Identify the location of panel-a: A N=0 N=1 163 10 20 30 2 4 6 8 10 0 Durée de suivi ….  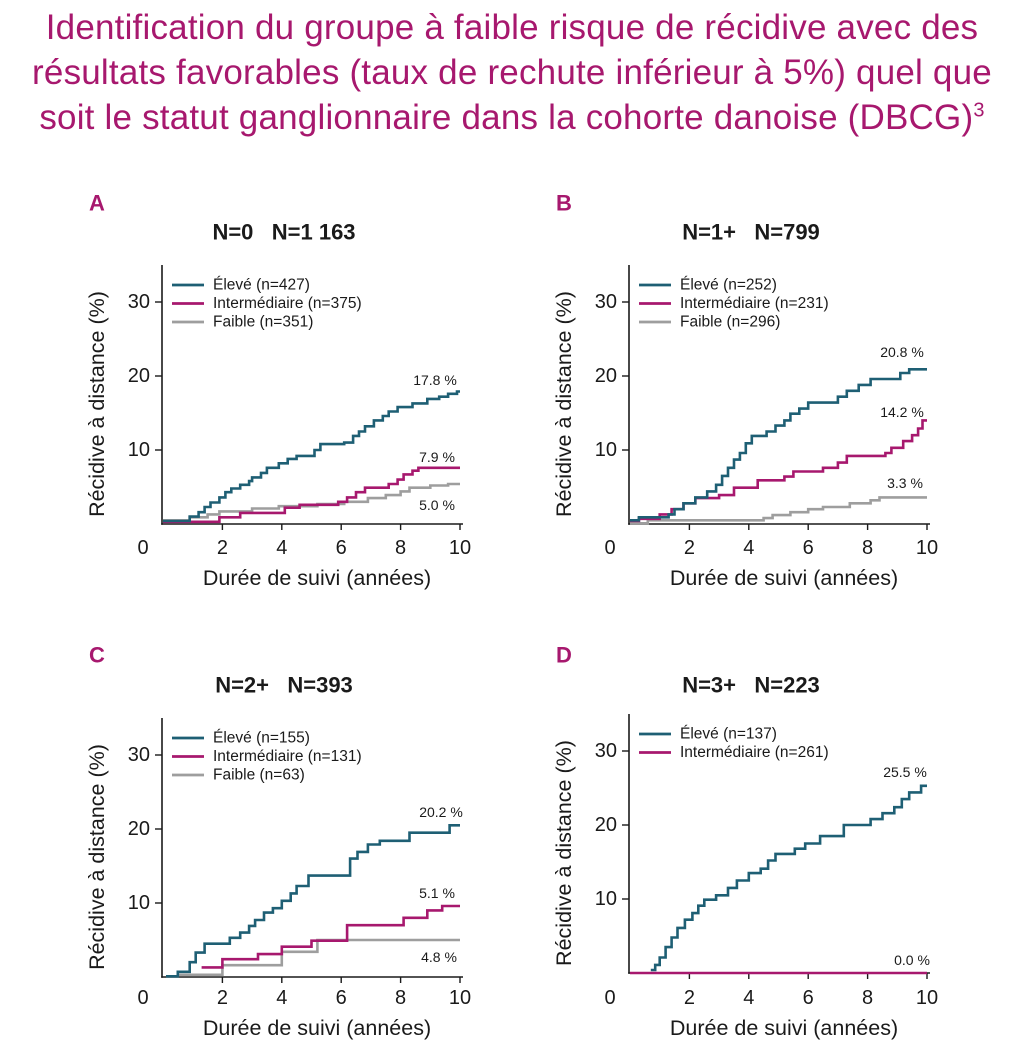
(278, 391).